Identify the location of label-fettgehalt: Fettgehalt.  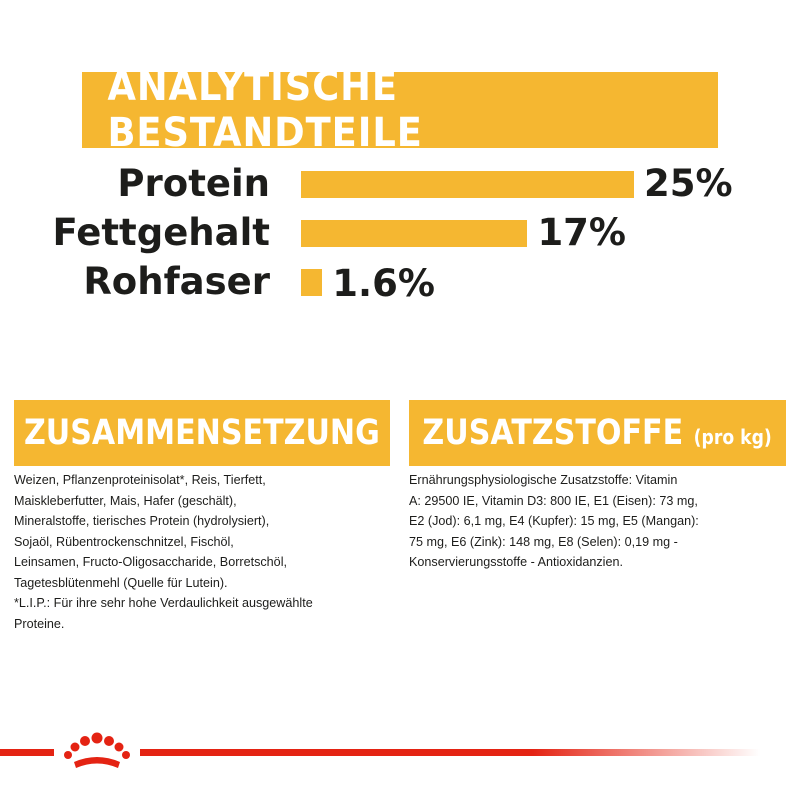
(161, 232).